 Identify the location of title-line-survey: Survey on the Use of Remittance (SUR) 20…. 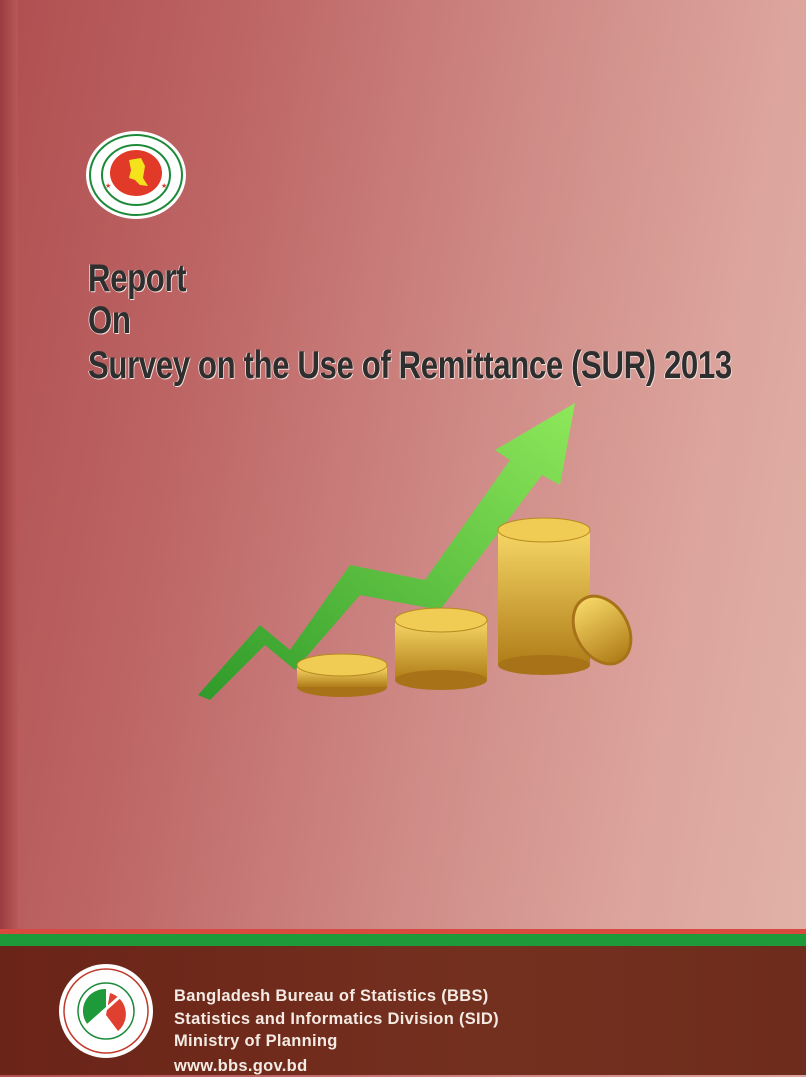
(410, 366).